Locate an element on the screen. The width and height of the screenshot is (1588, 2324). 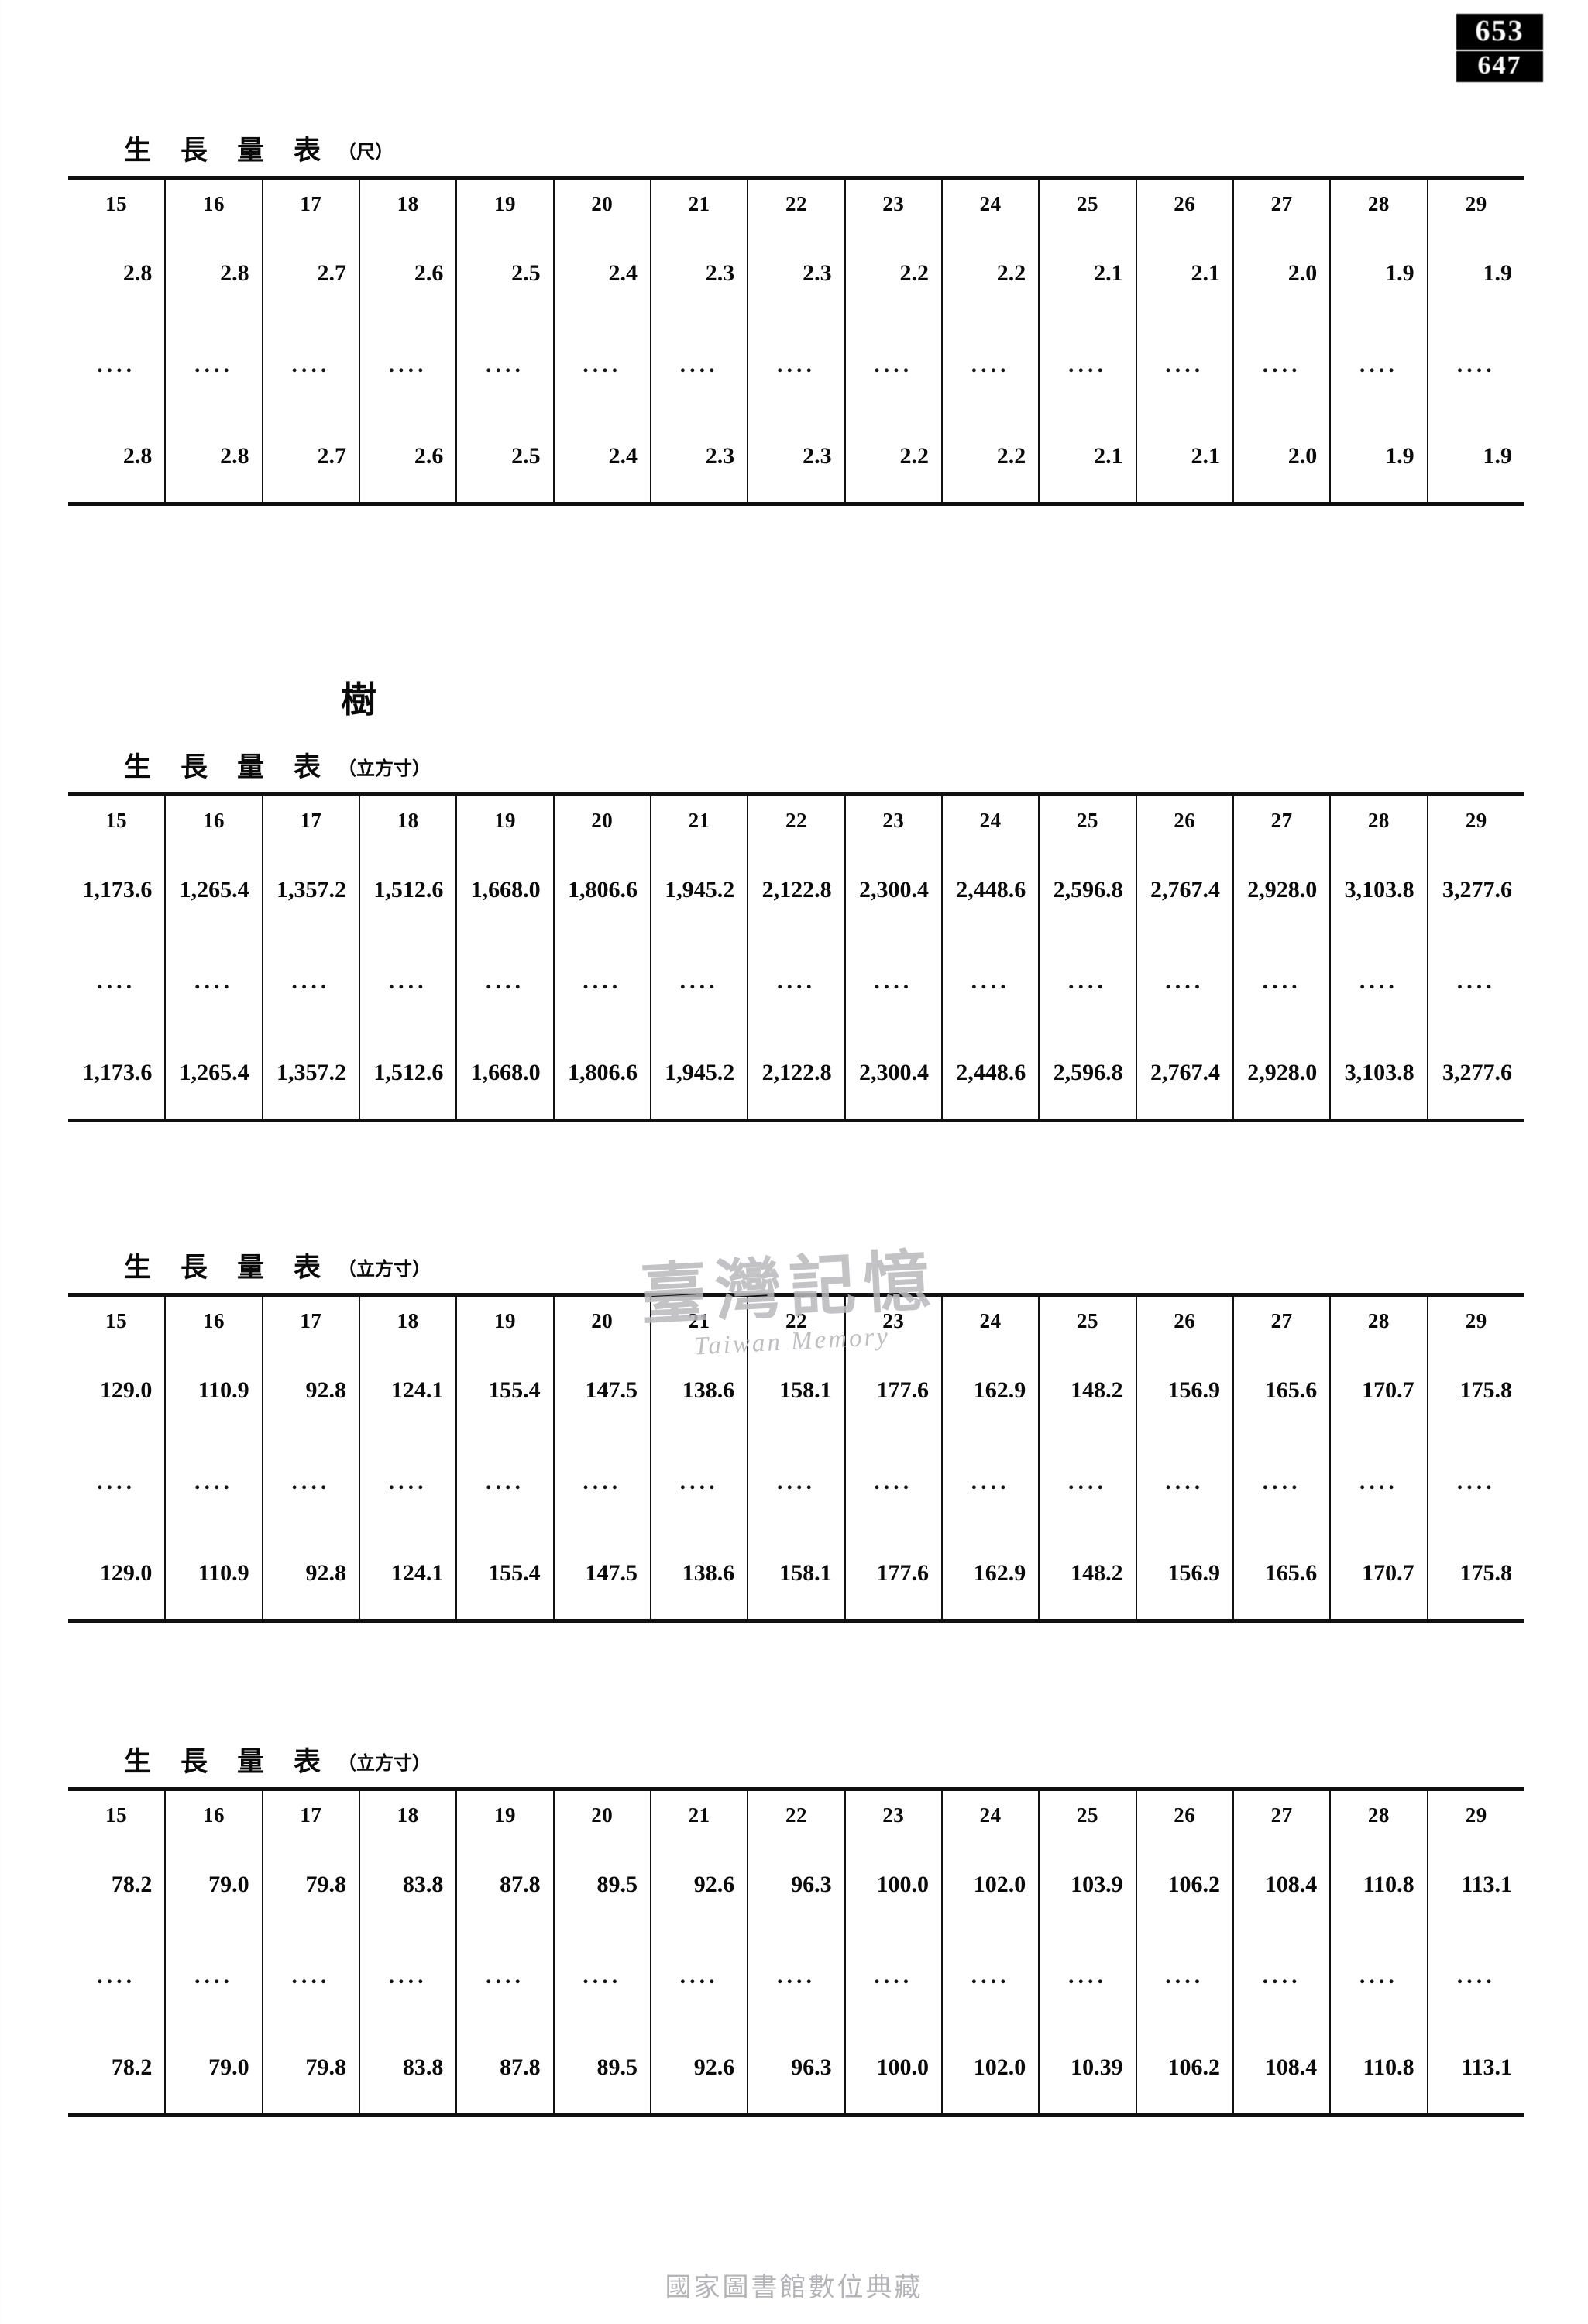
table-caption-1: 生長量表 （尺） is located at coordinates (796, 150).